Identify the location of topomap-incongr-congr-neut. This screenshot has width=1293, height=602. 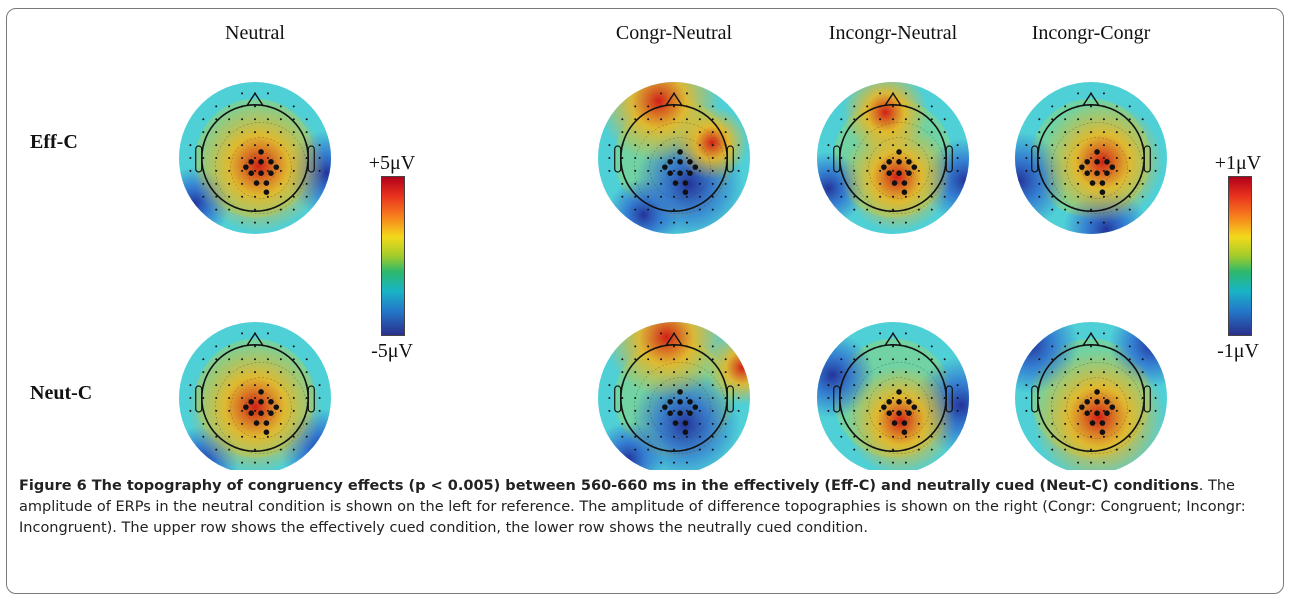
(1091, 396).